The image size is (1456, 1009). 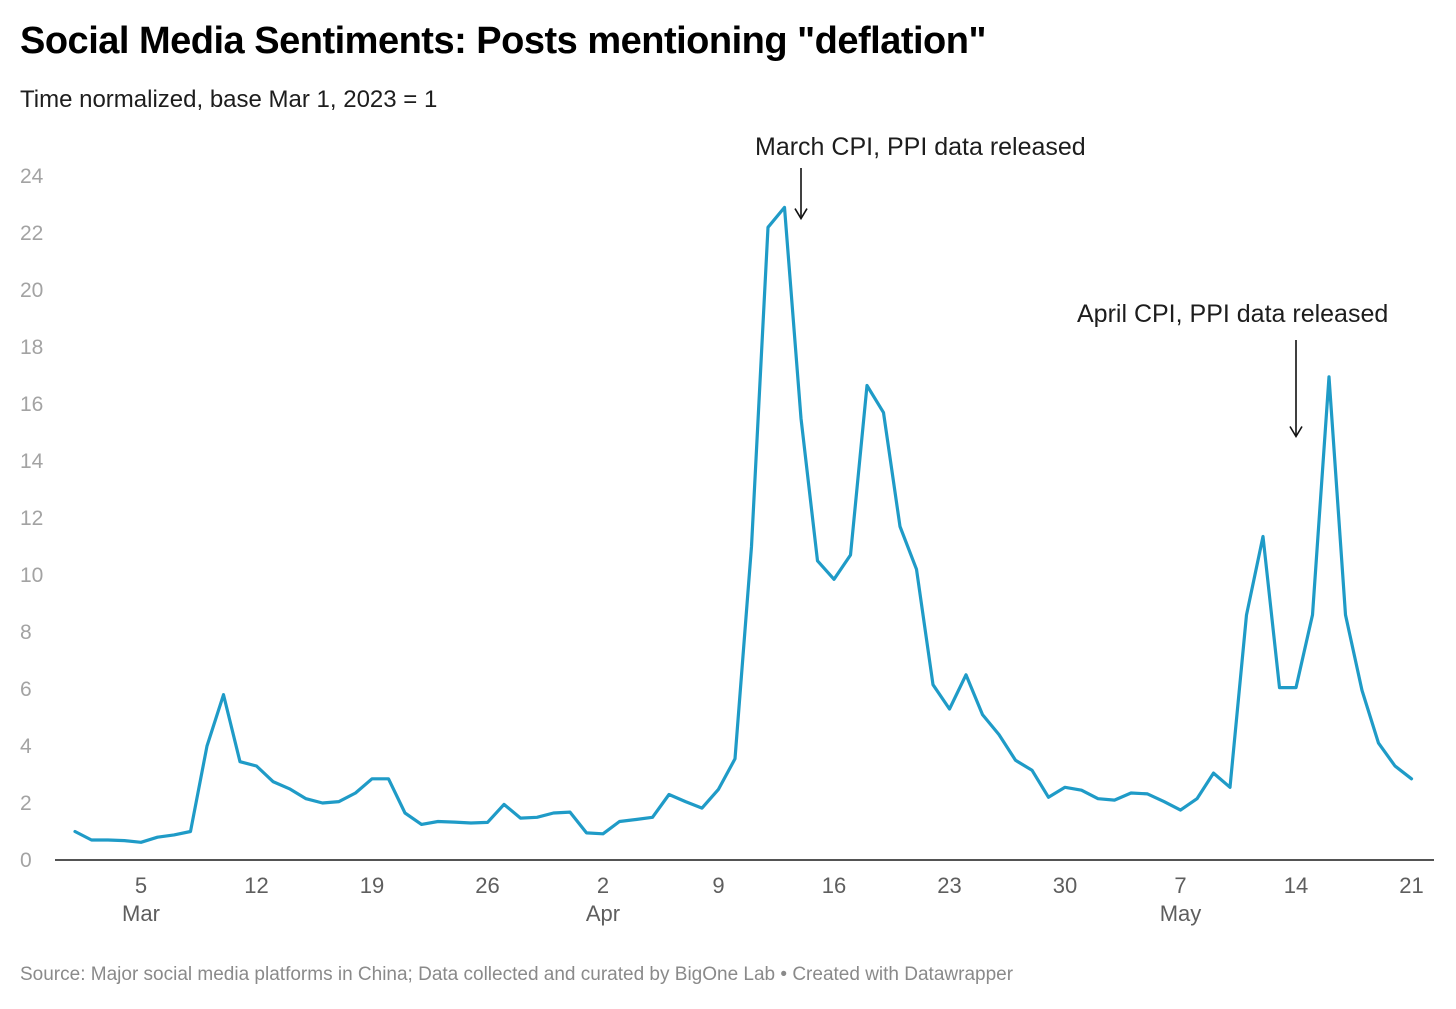 What do you see at coordinates (26, 689) in the screenshot?
I see `y-tick-label: 6` at bounding box center [26, 689].